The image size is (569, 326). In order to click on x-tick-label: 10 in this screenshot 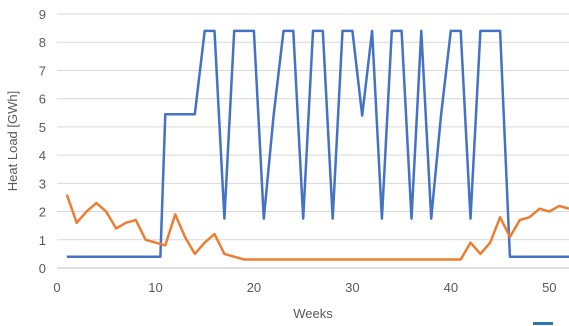, I will do `click(155, 287)`.